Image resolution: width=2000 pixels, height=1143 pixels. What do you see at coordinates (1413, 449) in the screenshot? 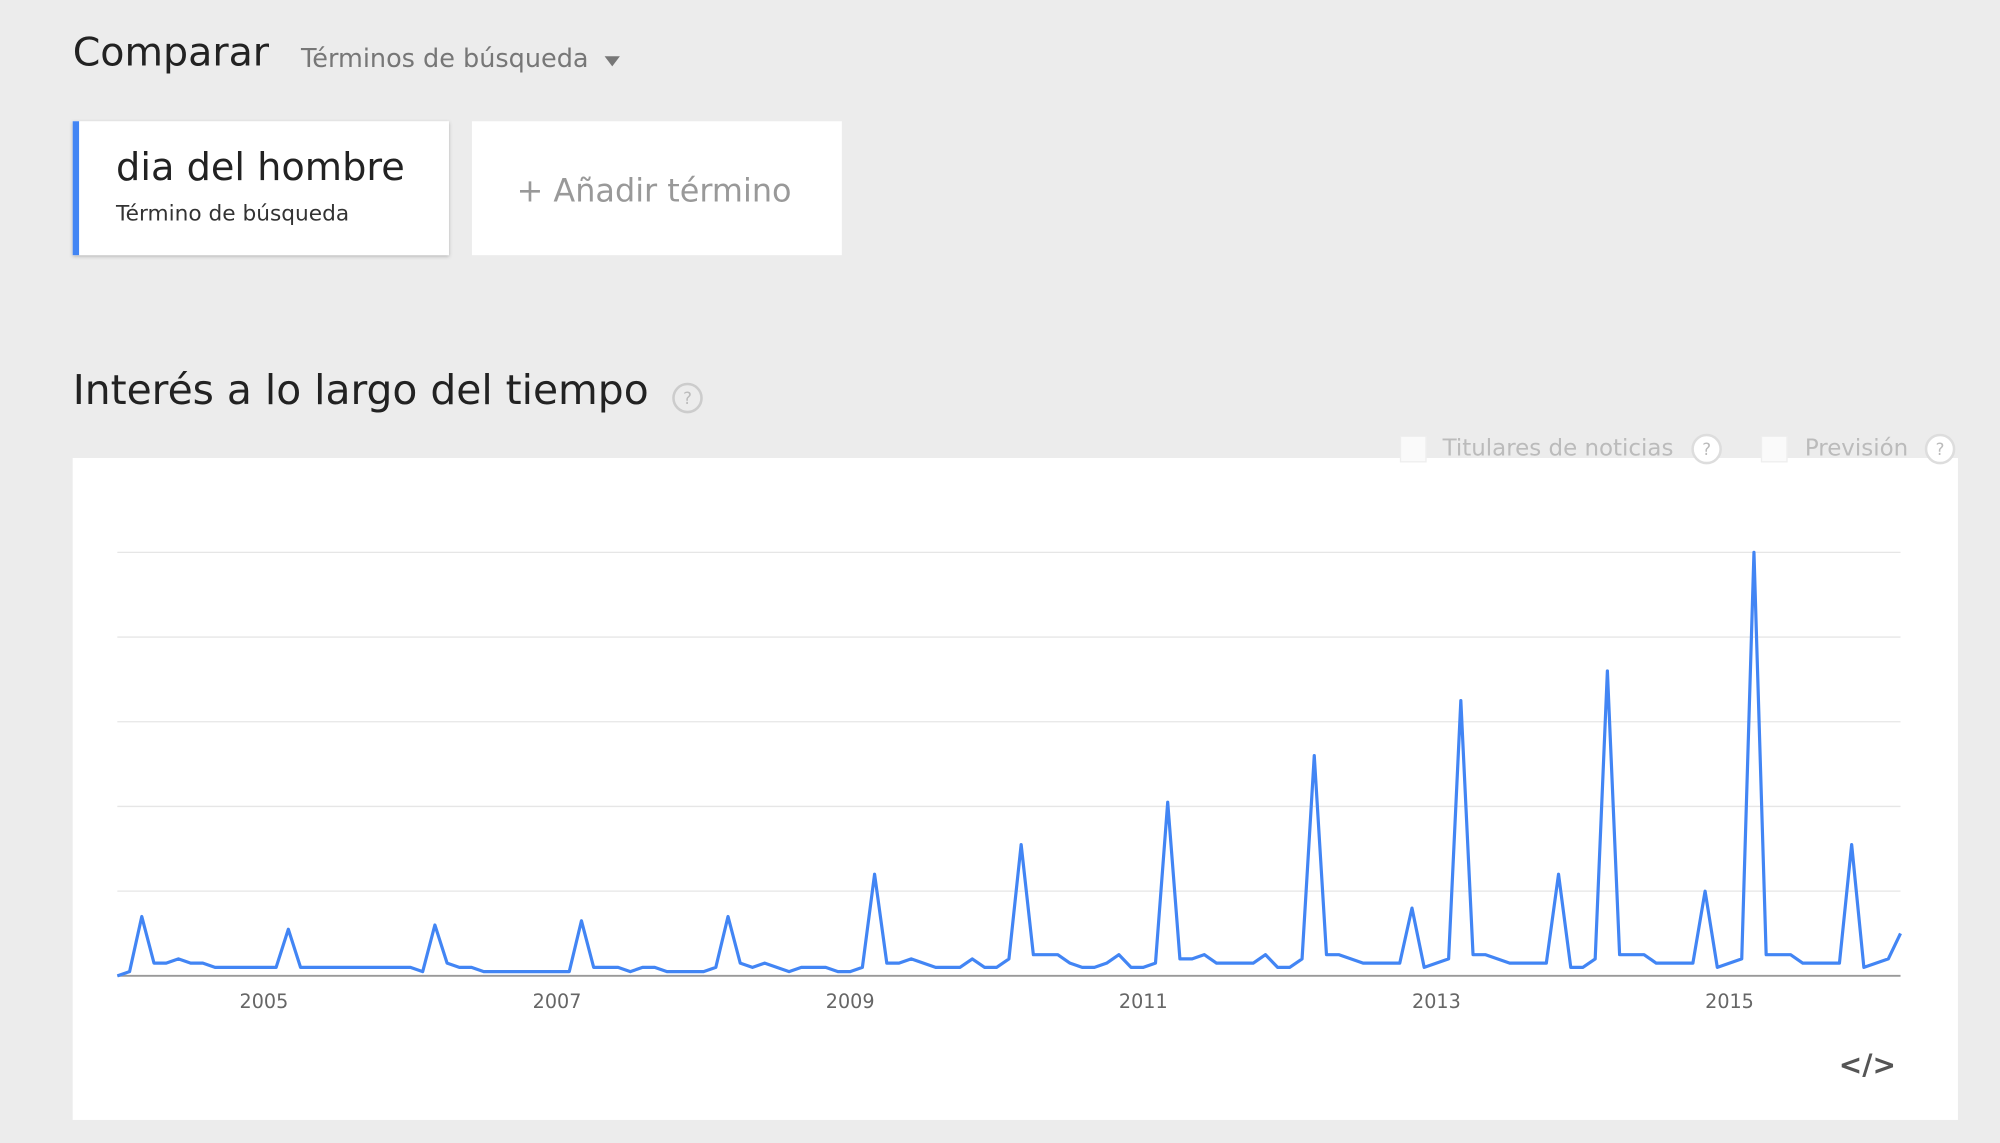
I see `news-checkbox` at bounding box center [1413, 449].